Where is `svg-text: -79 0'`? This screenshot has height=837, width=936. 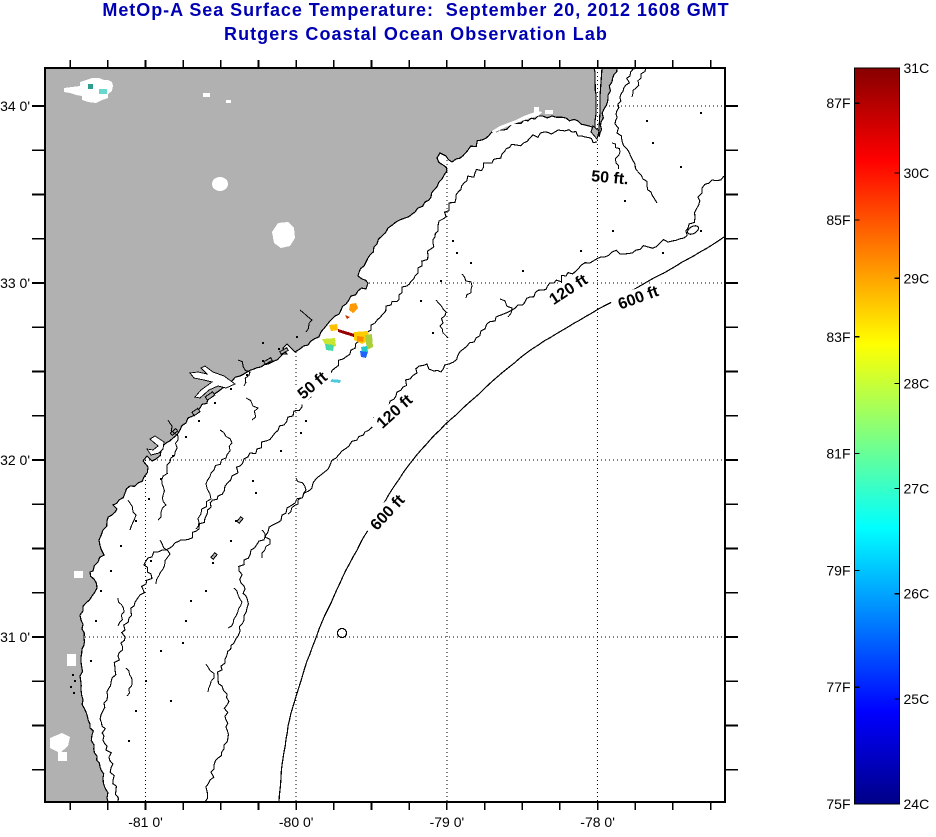 svg-text: -79 0' is located at coordinates (447, 822).